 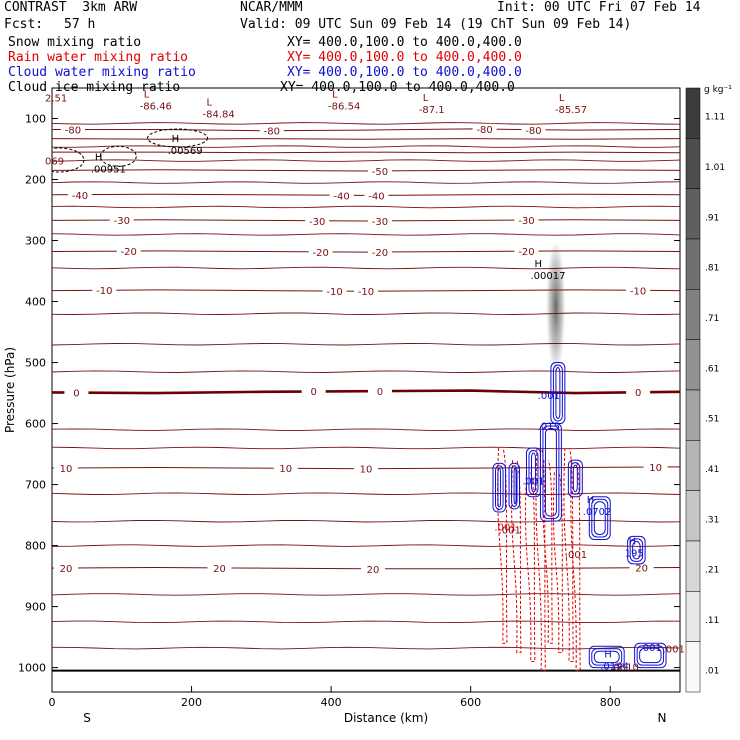 I want to click on colorbar-unit: g kg⁻¹, so click(x=718, y=90).